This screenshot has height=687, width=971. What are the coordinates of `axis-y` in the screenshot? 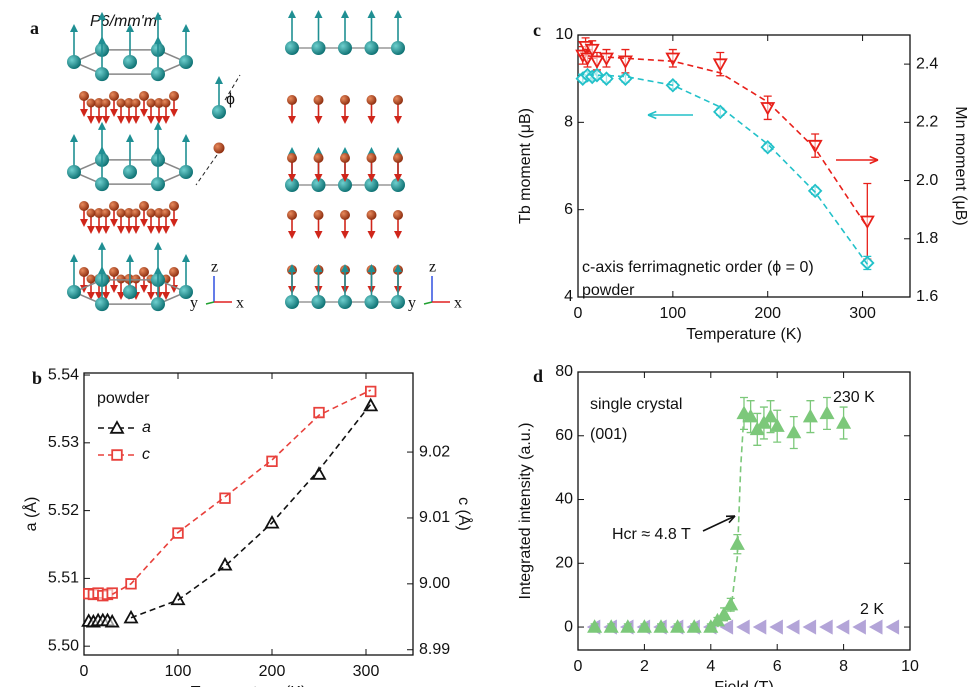 It's located at (428, 303).